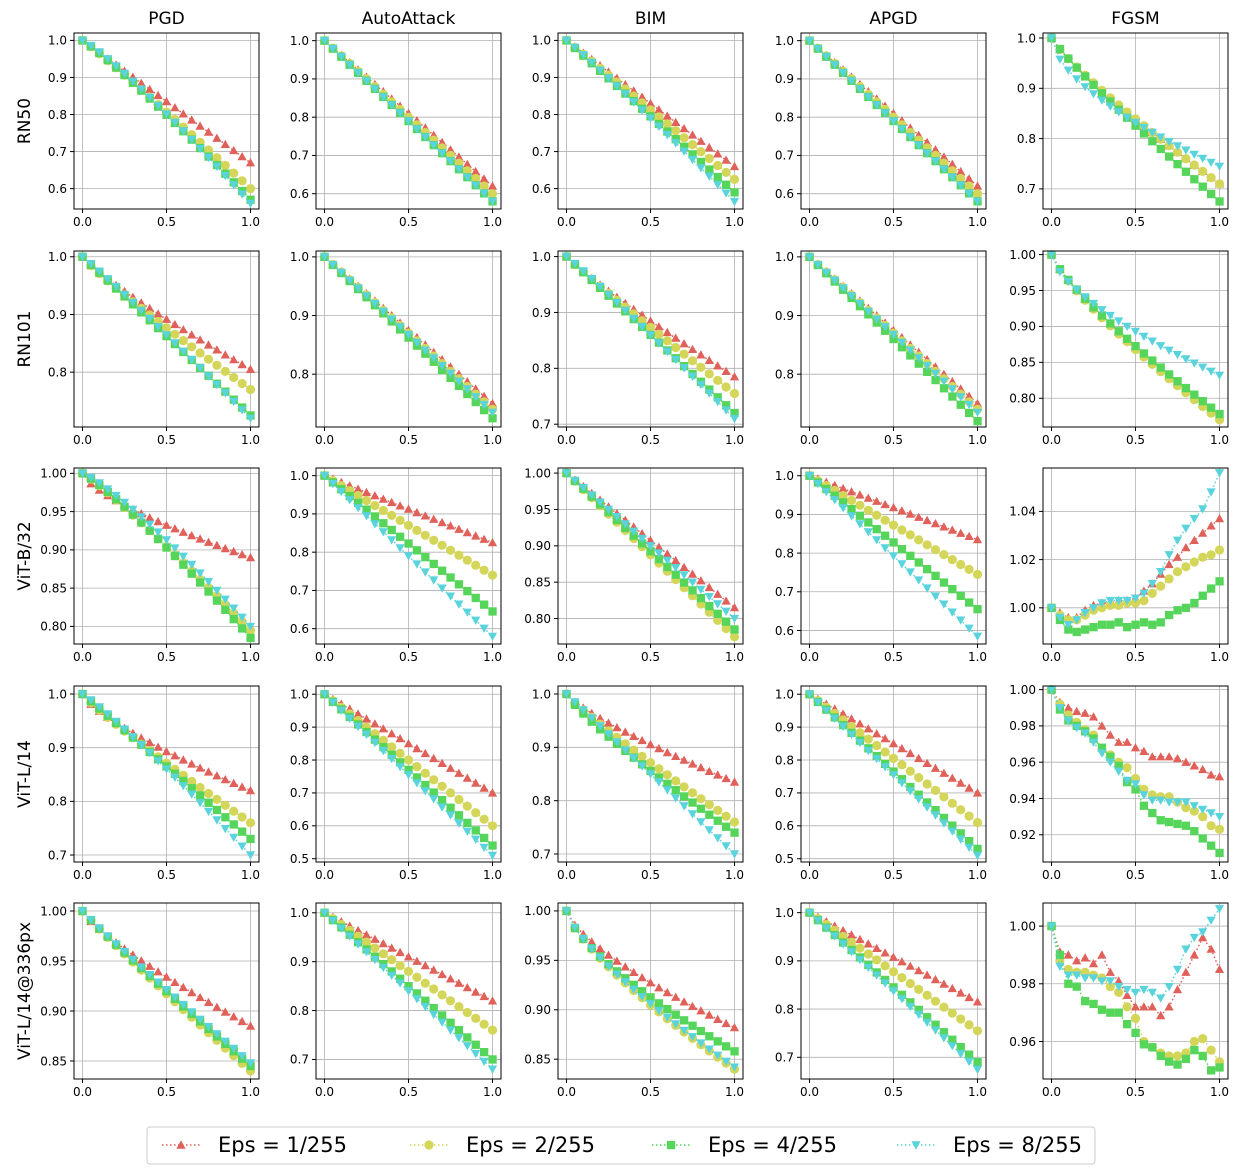  Describe the element at coordinates (166, 101) in the screenshot. I see `series-line` at that location.